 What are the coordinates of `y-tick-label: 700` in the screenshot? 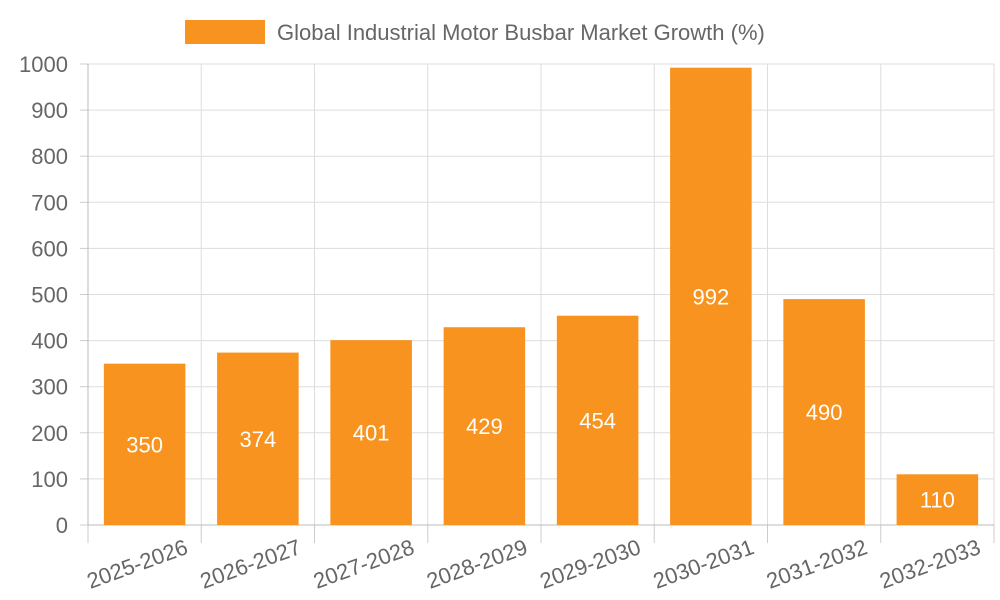 It's located at (49, 202).